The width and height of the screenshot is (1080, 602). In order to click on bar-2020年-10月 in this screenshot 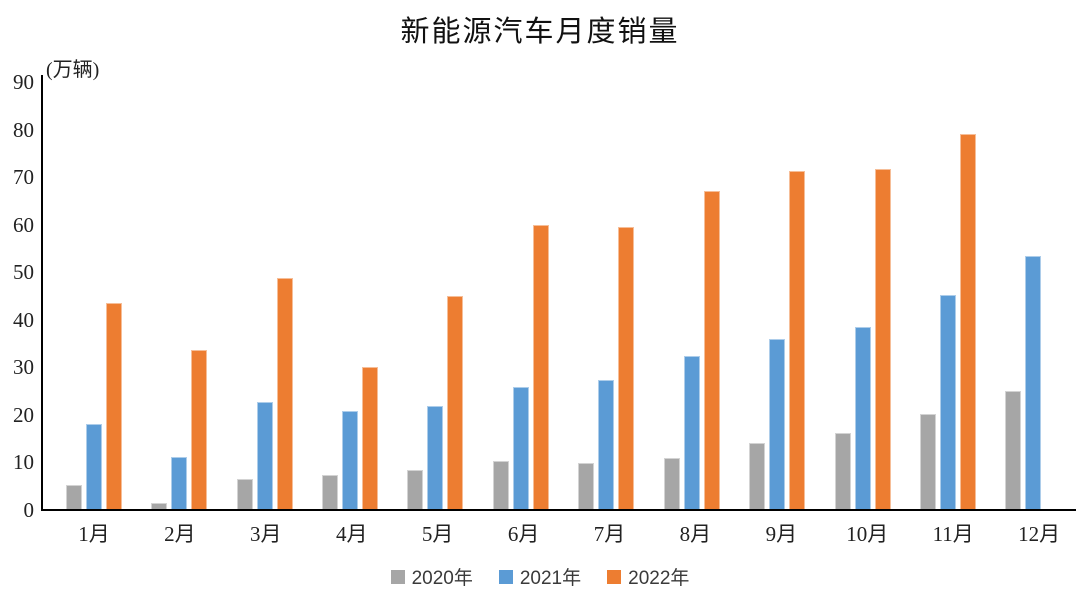, I will do `click(842, 470)`.